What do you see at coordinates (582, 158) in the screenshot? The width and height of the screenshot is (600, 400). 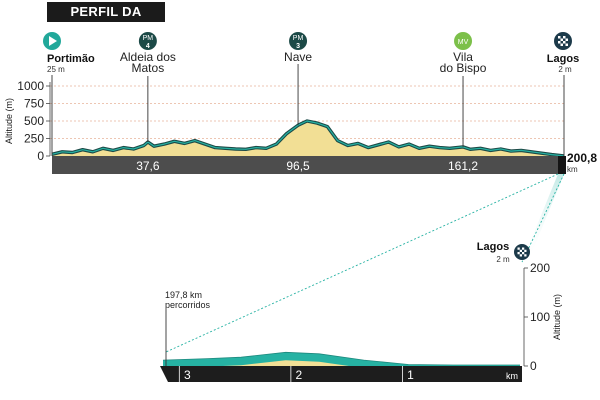 I see `total-distance-label: 200,8` at bounding box center [582, 158].